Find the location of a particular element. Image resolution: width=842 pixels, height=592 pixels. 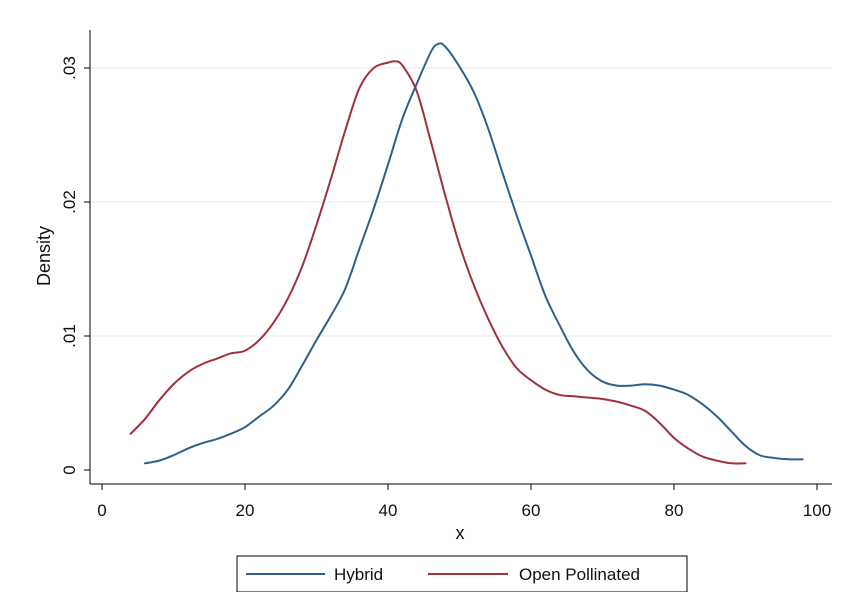

x-tick-label: 0 is located at coordinates (101, 510).